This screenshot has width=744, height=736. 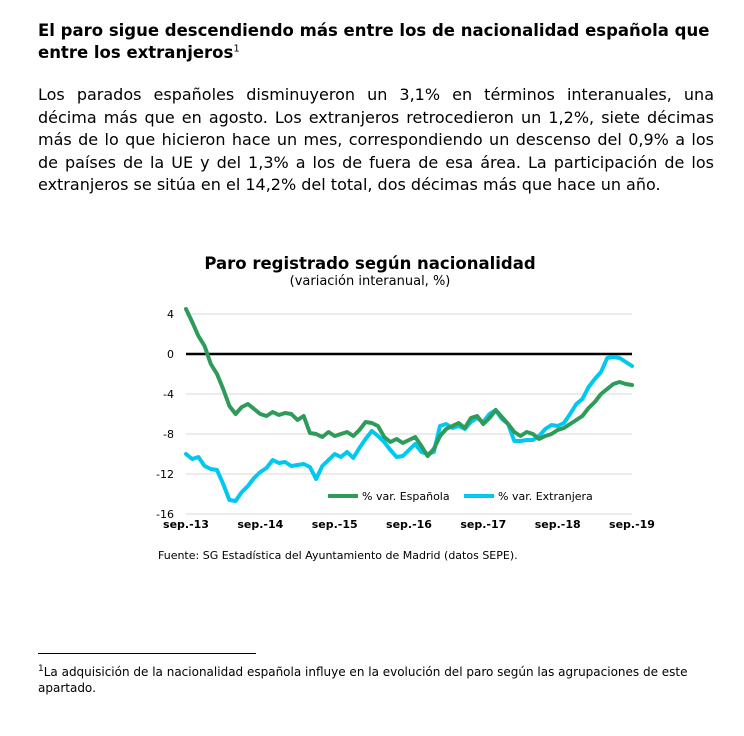 I want to click on chart-subtitle: (variación interanual, %), so click(x=370, y=281).